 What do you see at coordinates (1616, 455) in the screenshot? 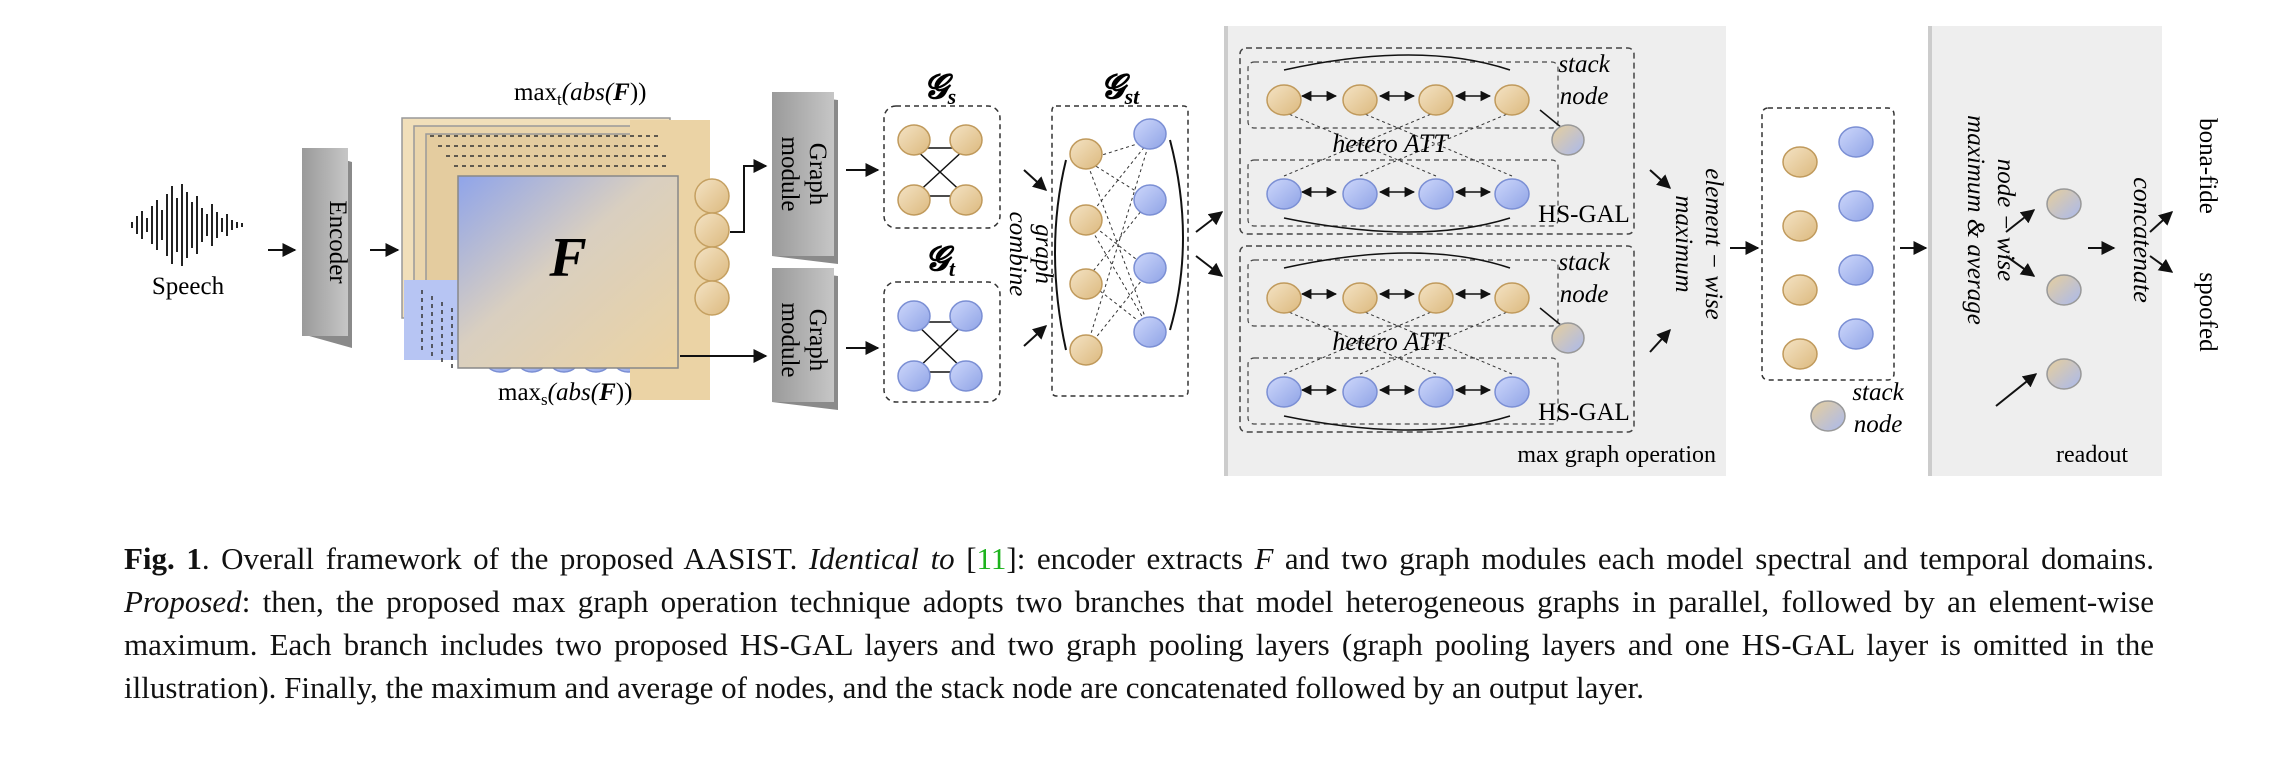
I see `max-graph-operation-label: max graph operation` at bounding box center [1616, 455].